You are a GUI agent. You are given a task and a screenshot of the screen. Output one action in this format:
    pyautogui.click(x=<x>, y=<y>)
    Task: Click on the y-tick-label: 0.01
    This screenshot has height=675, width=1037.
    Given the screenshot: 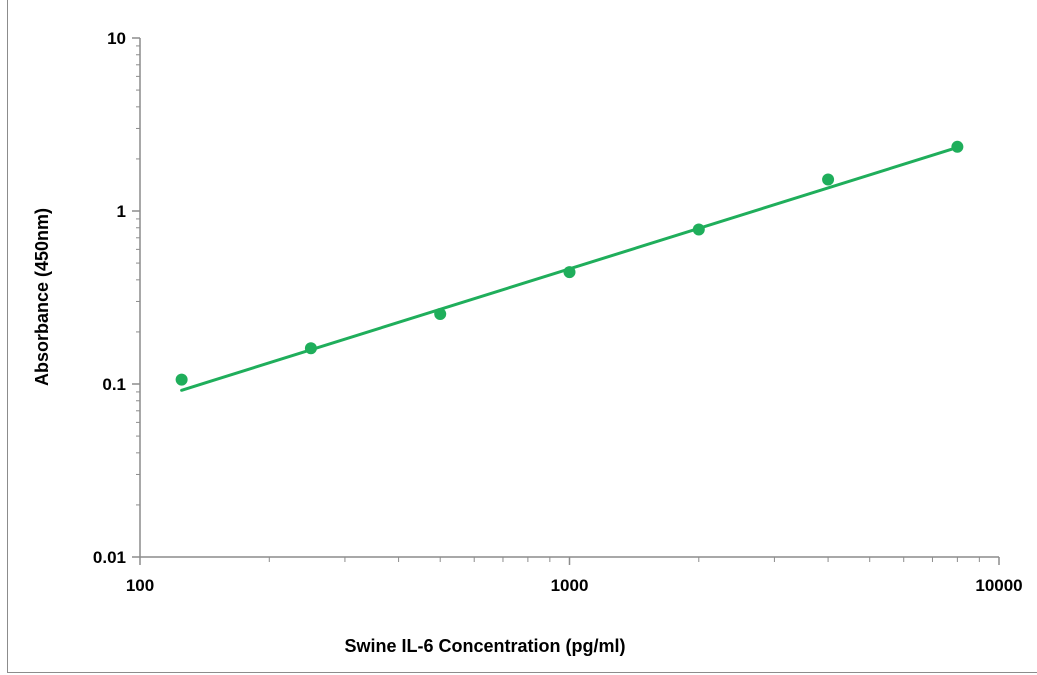 What is the action you would take?
    pyautogui.click(x=109, y=557)
    